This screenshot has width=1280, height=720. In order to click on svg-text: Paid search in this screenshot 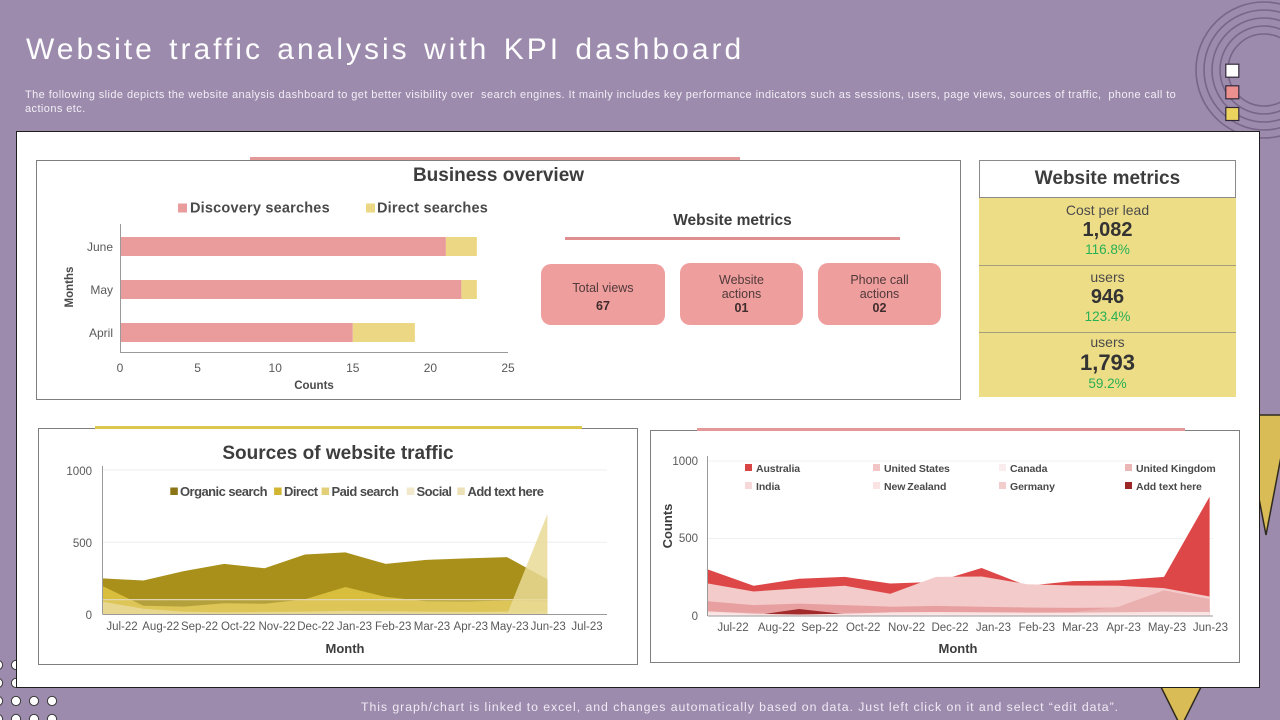, I will do `click(366, 491)`.